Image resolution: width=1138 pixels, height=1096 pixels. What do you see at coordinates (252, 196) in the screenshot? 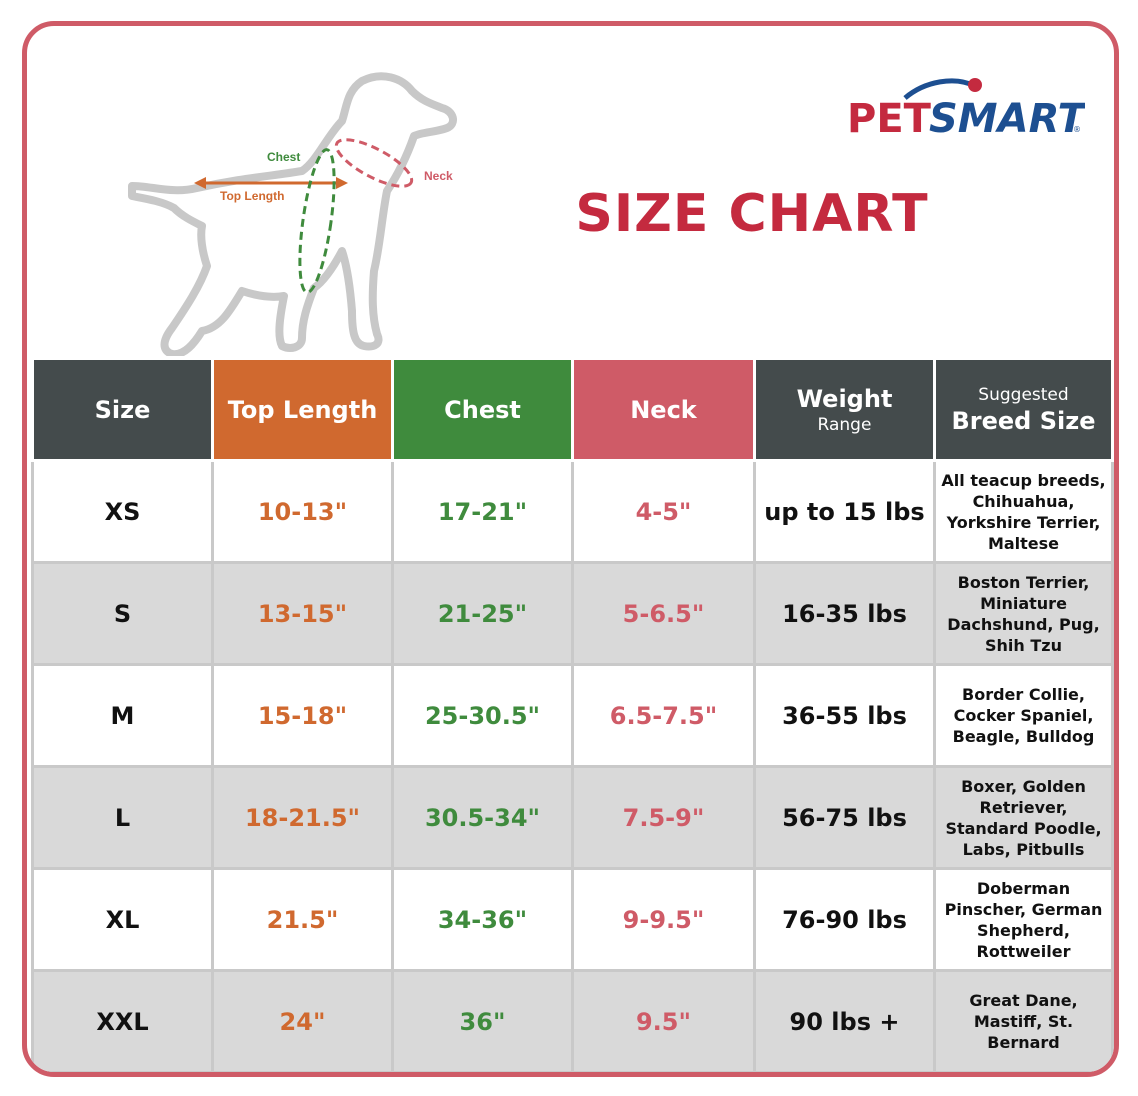
I see `top-length-label: Top Length` at bounding box center [252, 196].